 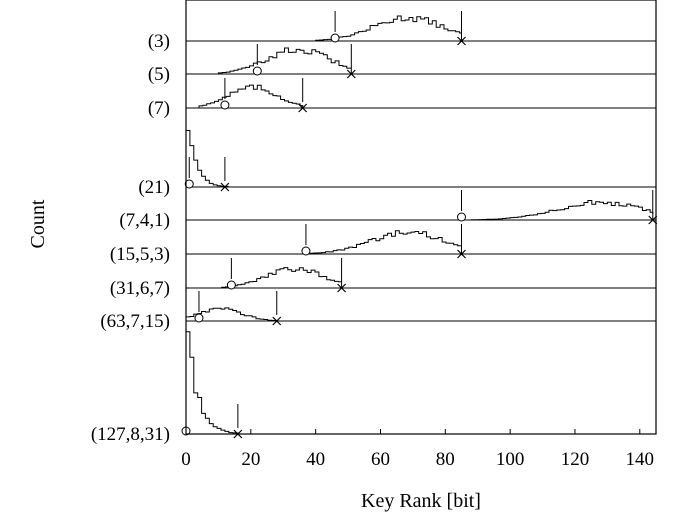 What do you see at coordinates (130, 434) in the screenshot?
I see `y-tick-label: (127,8,31)` at bounding box center [130, 434].